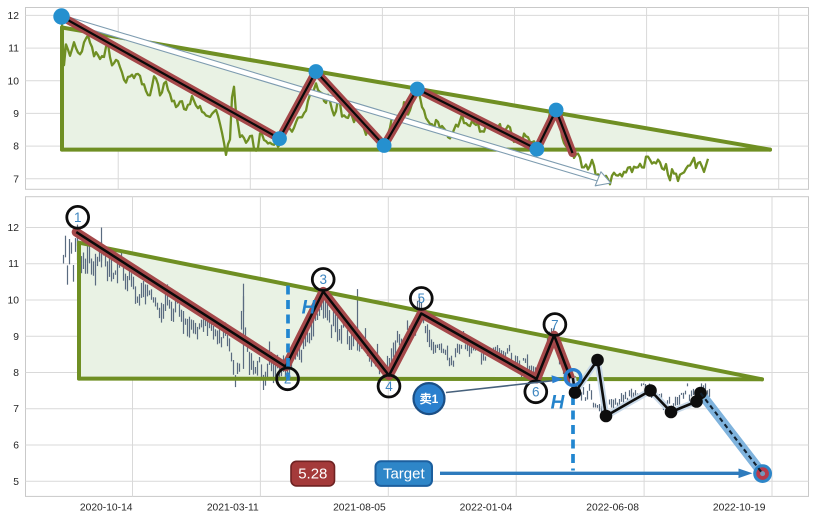 This screenshot has height=520, width=813. Describe the element at coordinates (312, 474) in the screenshot. I see `svg-text: 5.28` at that location.